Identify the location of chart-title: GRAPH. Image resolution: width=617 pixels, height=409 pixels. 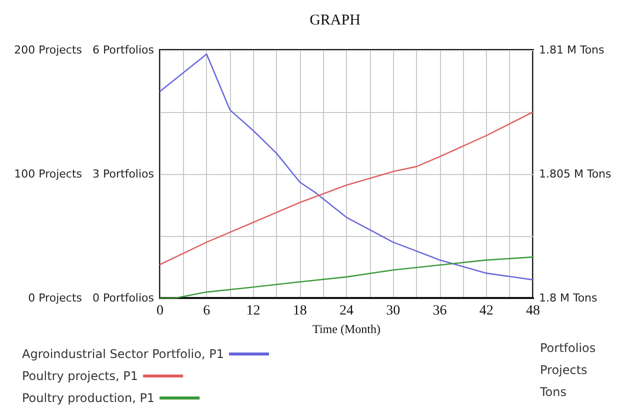
(335, 20).